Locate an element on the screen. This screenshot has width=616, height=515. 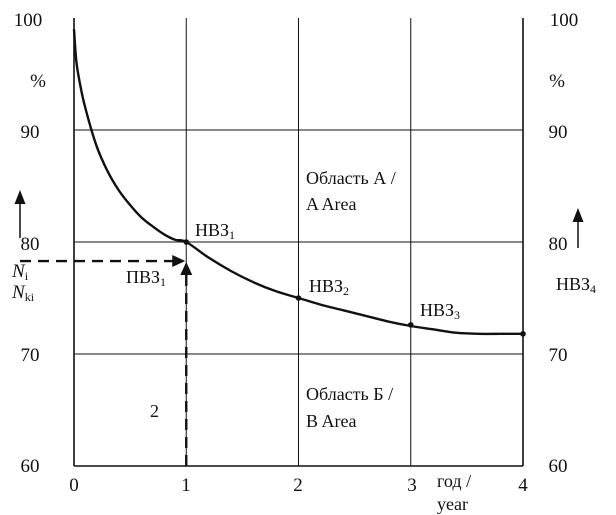
y-axis-label-right-text: НВЗ is located at coordinates (573, 284).